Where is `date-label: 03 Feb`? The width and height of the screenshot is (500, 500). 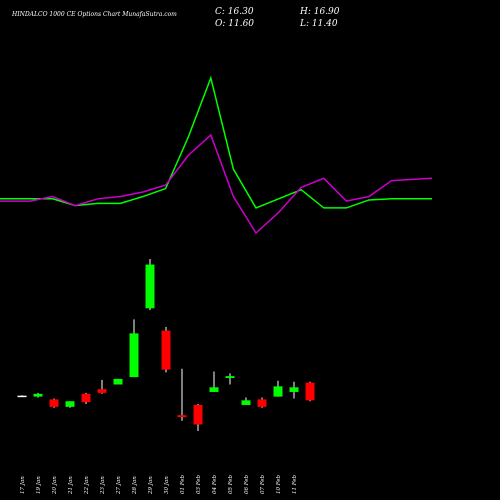 date-label: 03 Feb is located at coordinates (199, 484).